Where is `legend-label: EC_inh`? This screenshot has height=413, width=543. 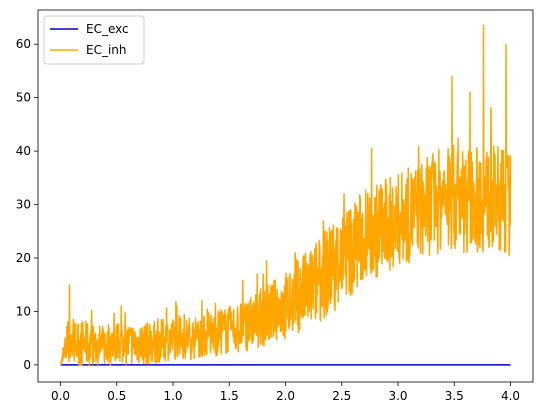 legend-label: EC_inh is located at coordinates (106, 50).